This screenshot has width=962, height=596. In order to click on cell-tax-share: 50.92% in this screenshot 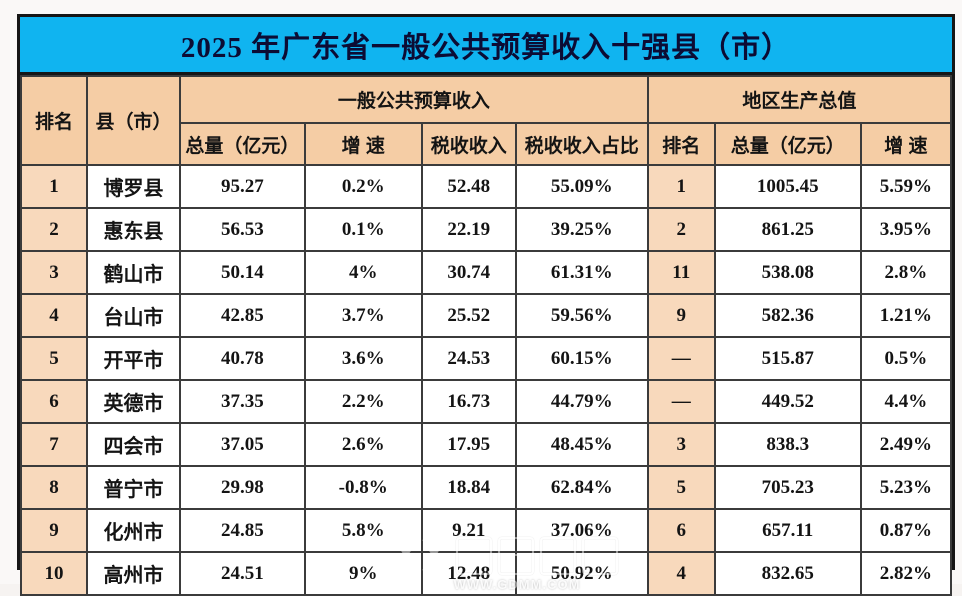, I will do `click(581, 573)`.